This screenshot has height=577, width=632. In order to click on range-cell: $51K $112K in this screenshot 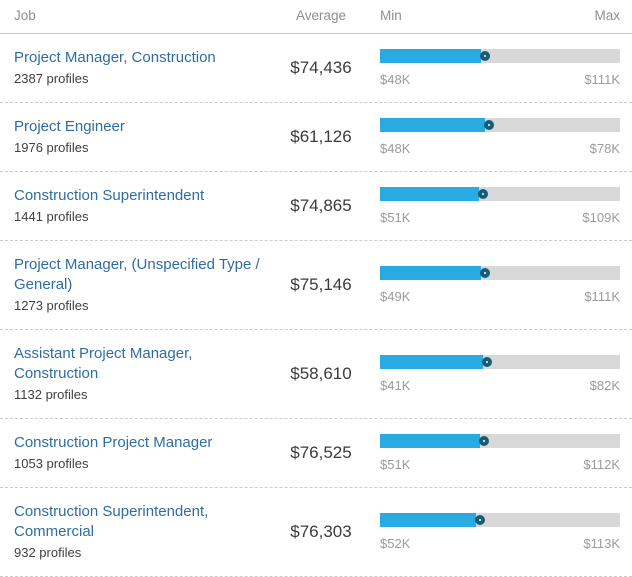, I will do `click(500, 453)`.